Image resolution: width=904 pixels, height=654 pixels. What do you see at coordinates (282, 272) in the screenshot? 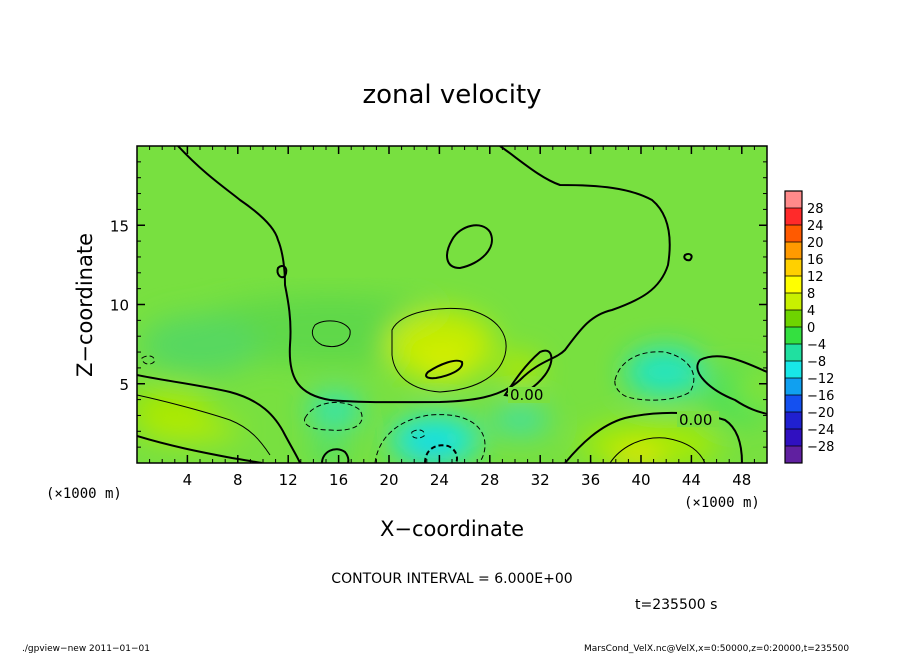
I see `small-closed-contour-left` at bounding box center [282, 272].